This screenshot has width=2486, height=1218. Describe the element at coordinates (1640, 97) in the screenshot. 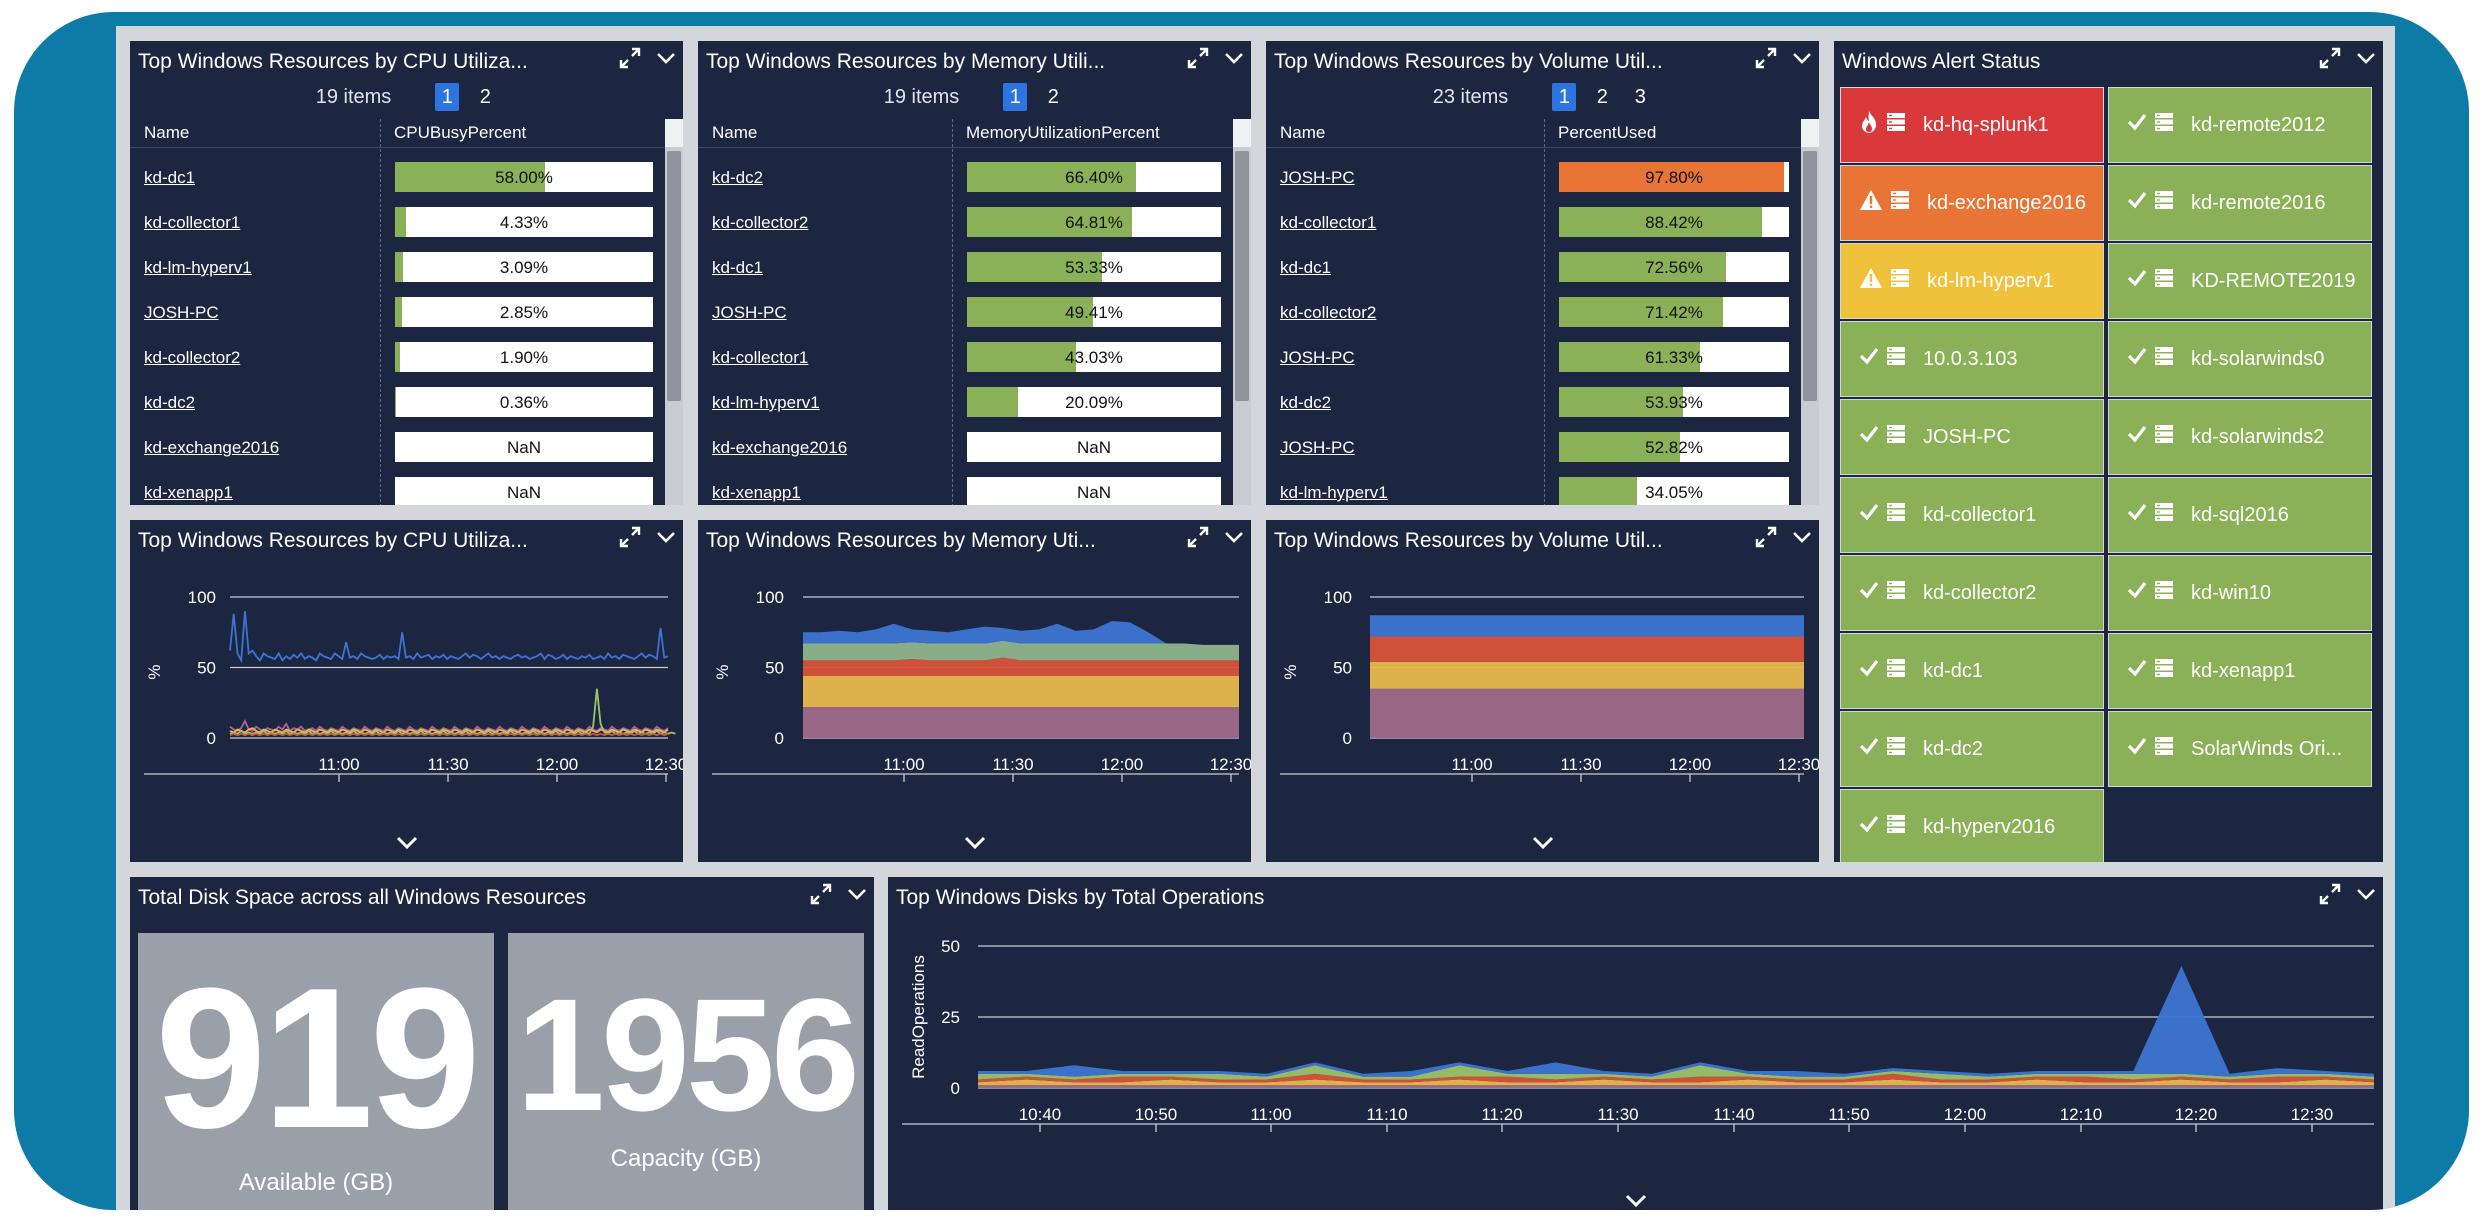

I see `page-button-3: 3` at that location.